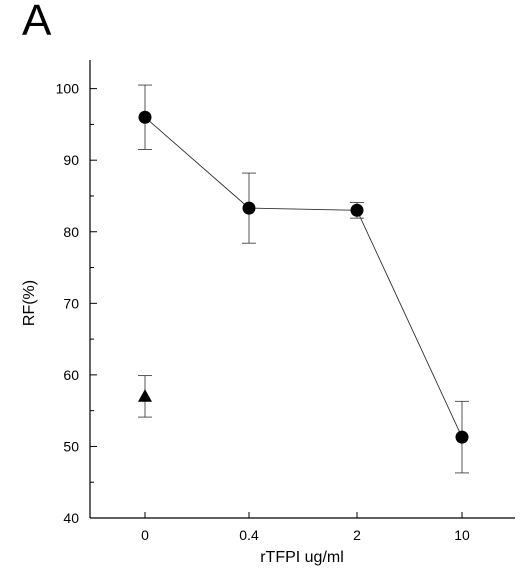  I want to click on y-tick-label: 80, so click(71, 232).